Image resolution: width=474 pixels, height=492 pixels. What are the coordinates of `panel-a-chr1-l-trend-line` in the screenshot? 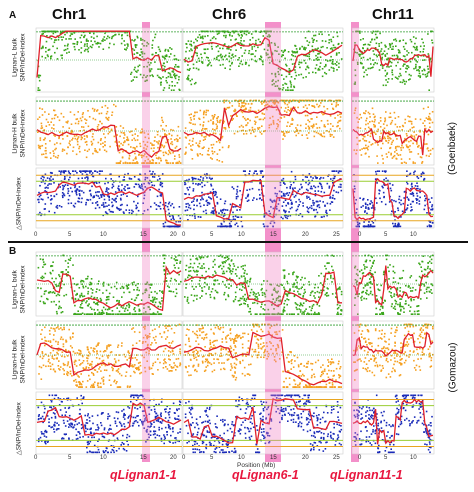 It's located at (109, 54).